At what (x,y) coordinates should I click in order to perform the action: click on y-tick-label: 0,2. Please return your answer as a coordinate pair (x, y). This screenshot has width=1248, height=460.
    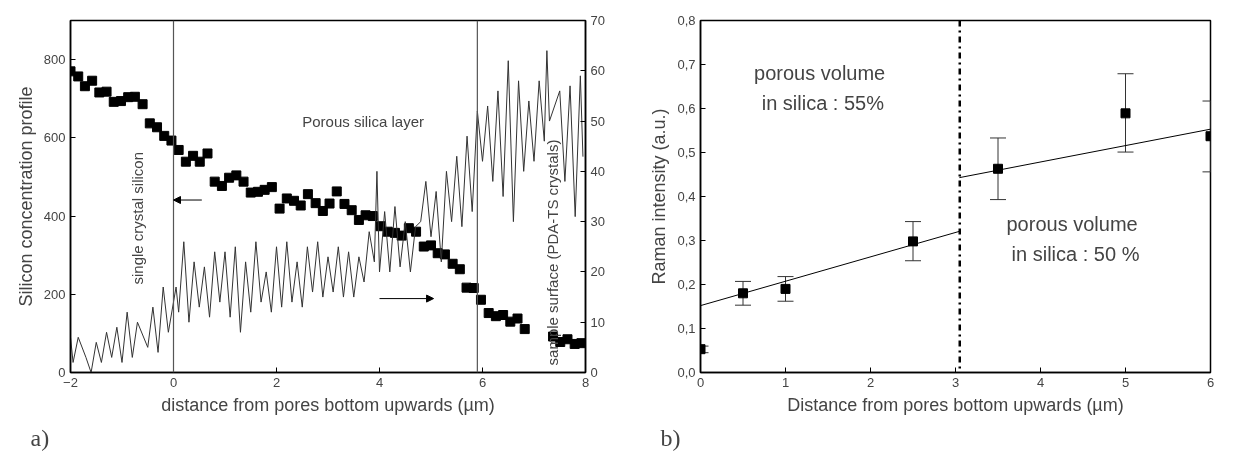
    Looking at the image, I should click on (686, 284).